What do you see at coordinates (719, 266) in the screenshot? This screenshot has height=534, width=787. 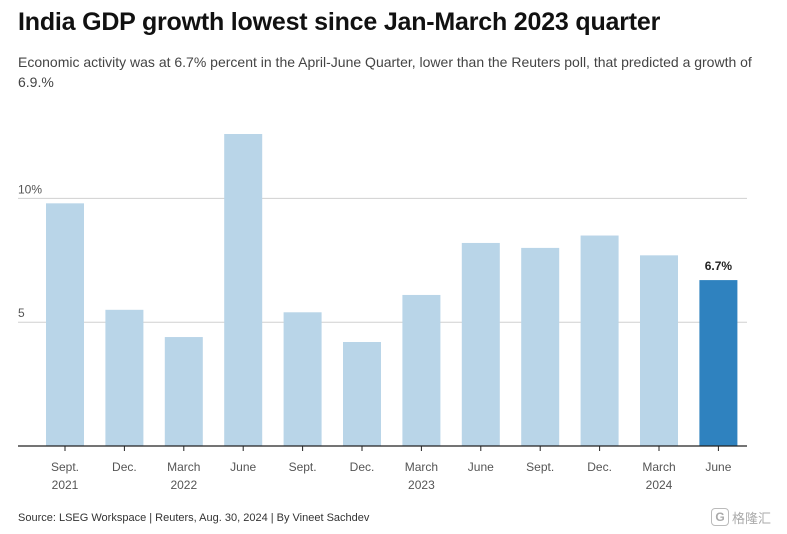 I see `data-label: 6.7%` at bounding box center [719, 266].